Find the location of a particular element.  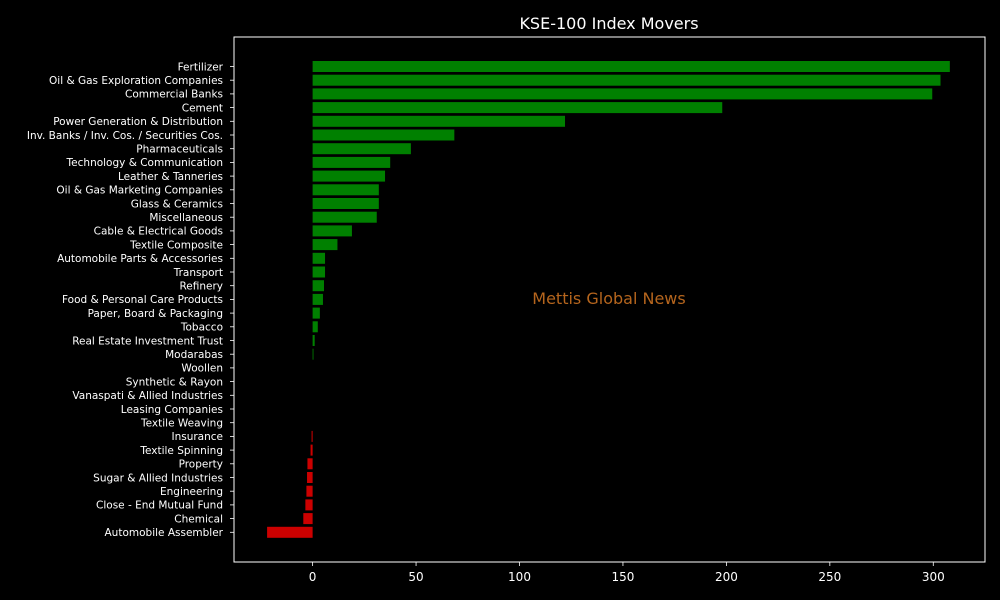

category-label: Oil & Gas Marketing Companies is located at coordinates (139, 191).